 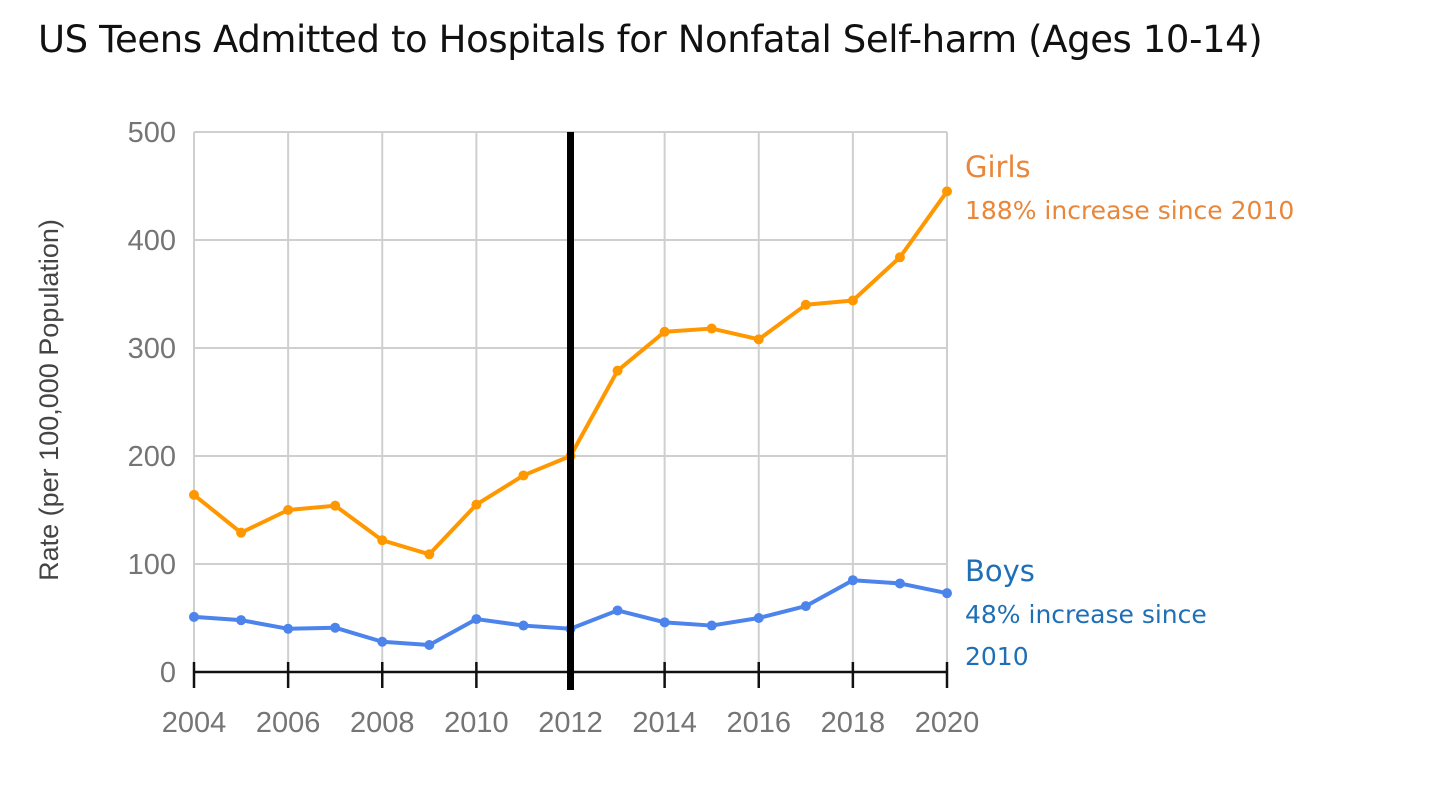 I want to click on y-tick-label: 0, so click(x=168, y=673).